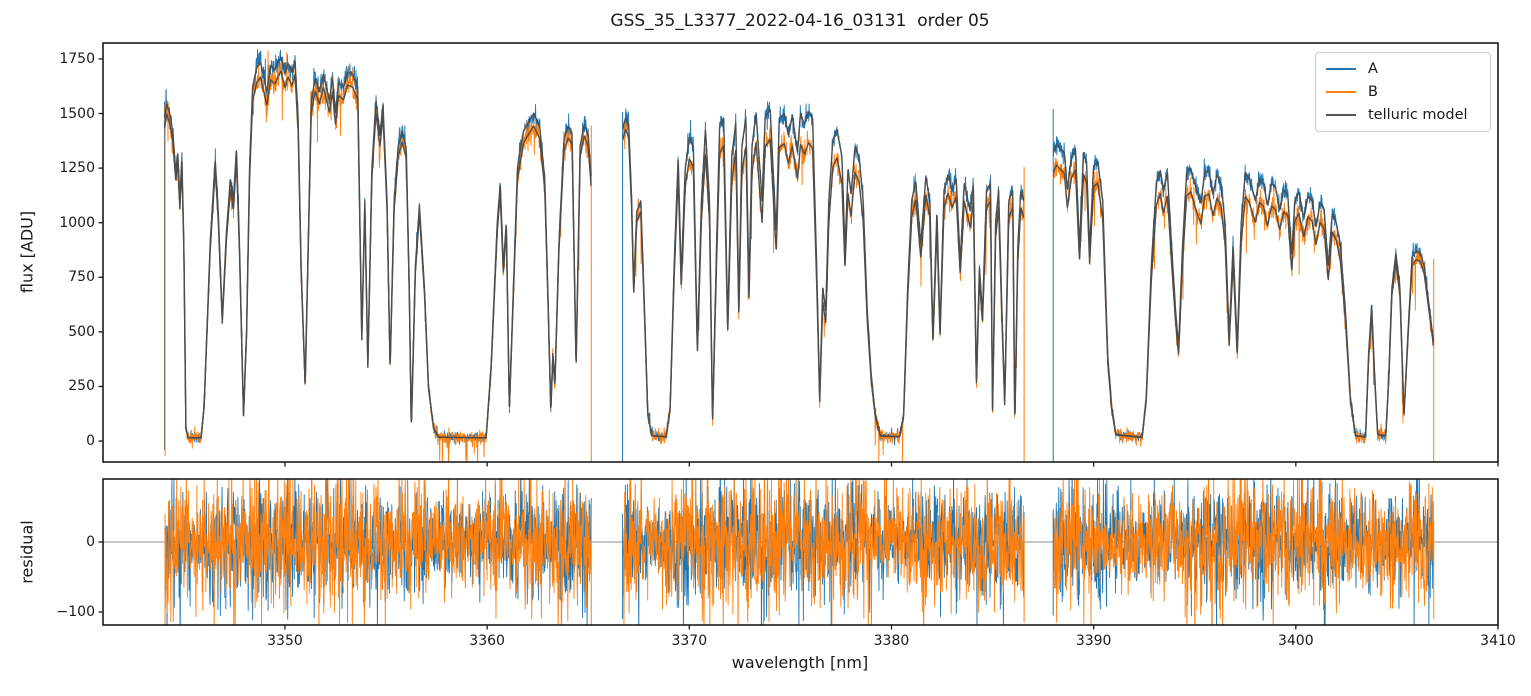 This screenshot has width=1531, height=696. What do you see at coordinates (1093, 641) in the screenshot?
I see `wavelength-x-tick-label: 3390` at bounding box center [1093, 641].